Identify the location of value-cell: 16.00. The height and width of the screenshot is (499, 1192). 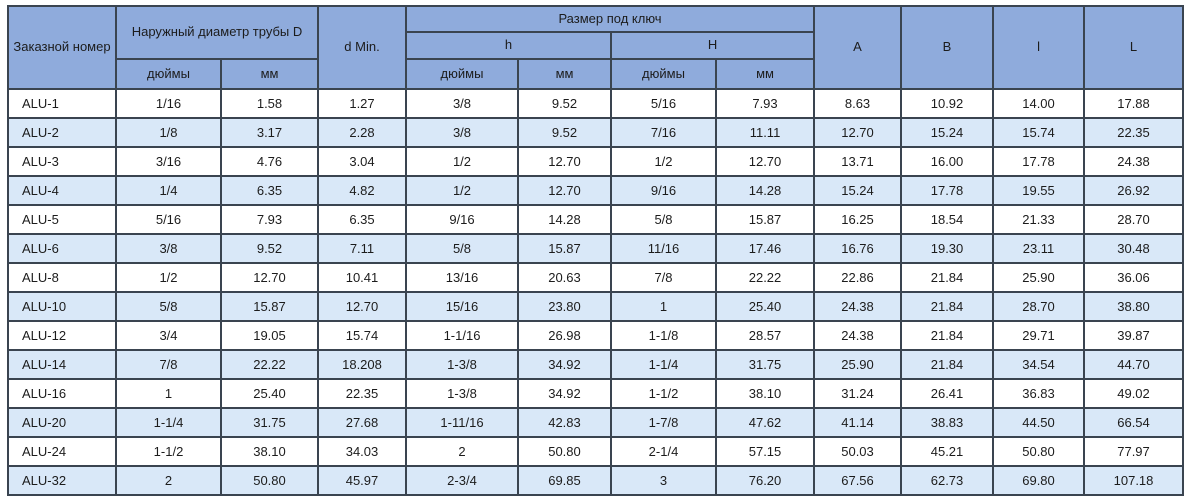
(947, 161).